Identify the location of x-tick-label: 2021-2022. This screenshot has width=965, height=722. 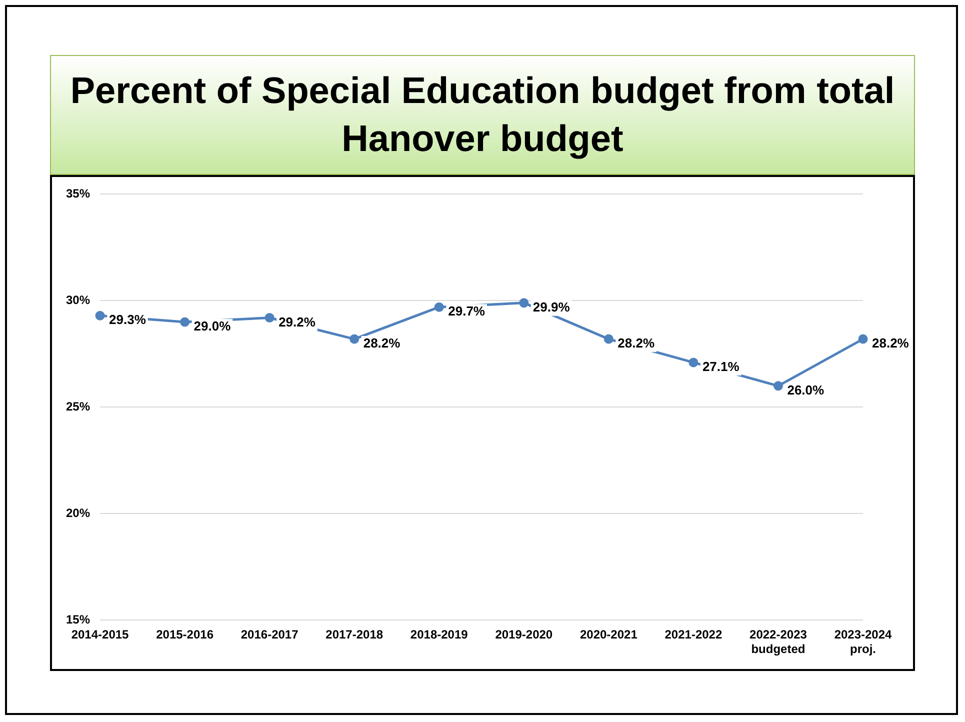
(693, 635).